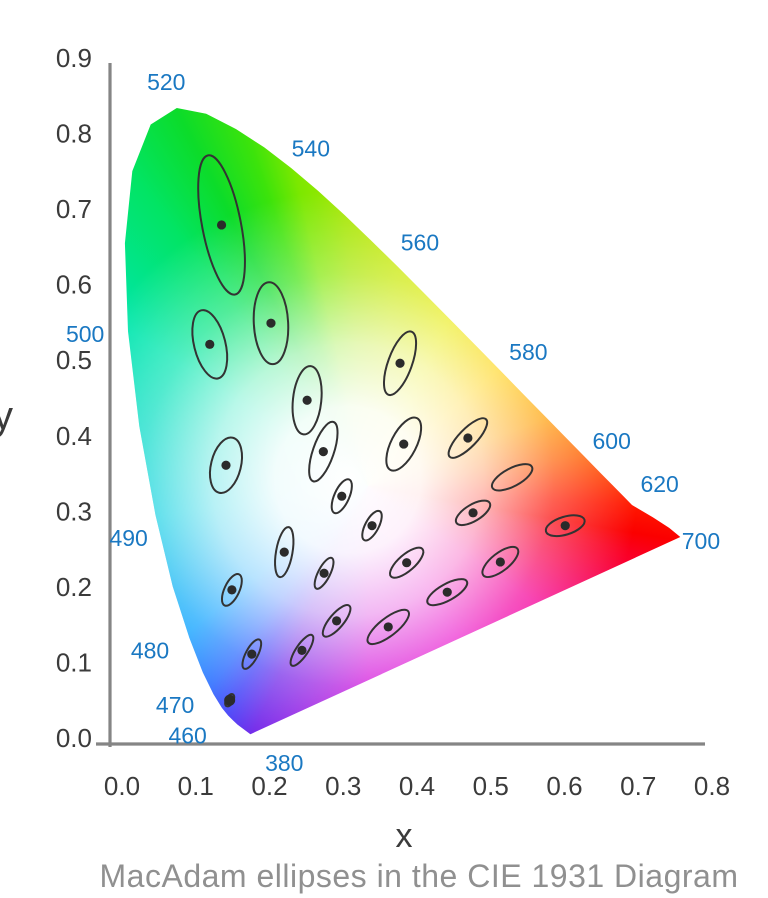 The width and height of the screenshot is (768, 898). What do you see at coordinates (659, 484) in the screenshot?
I see `wavelength-label-620: 620` at bounding box center [659, 484].